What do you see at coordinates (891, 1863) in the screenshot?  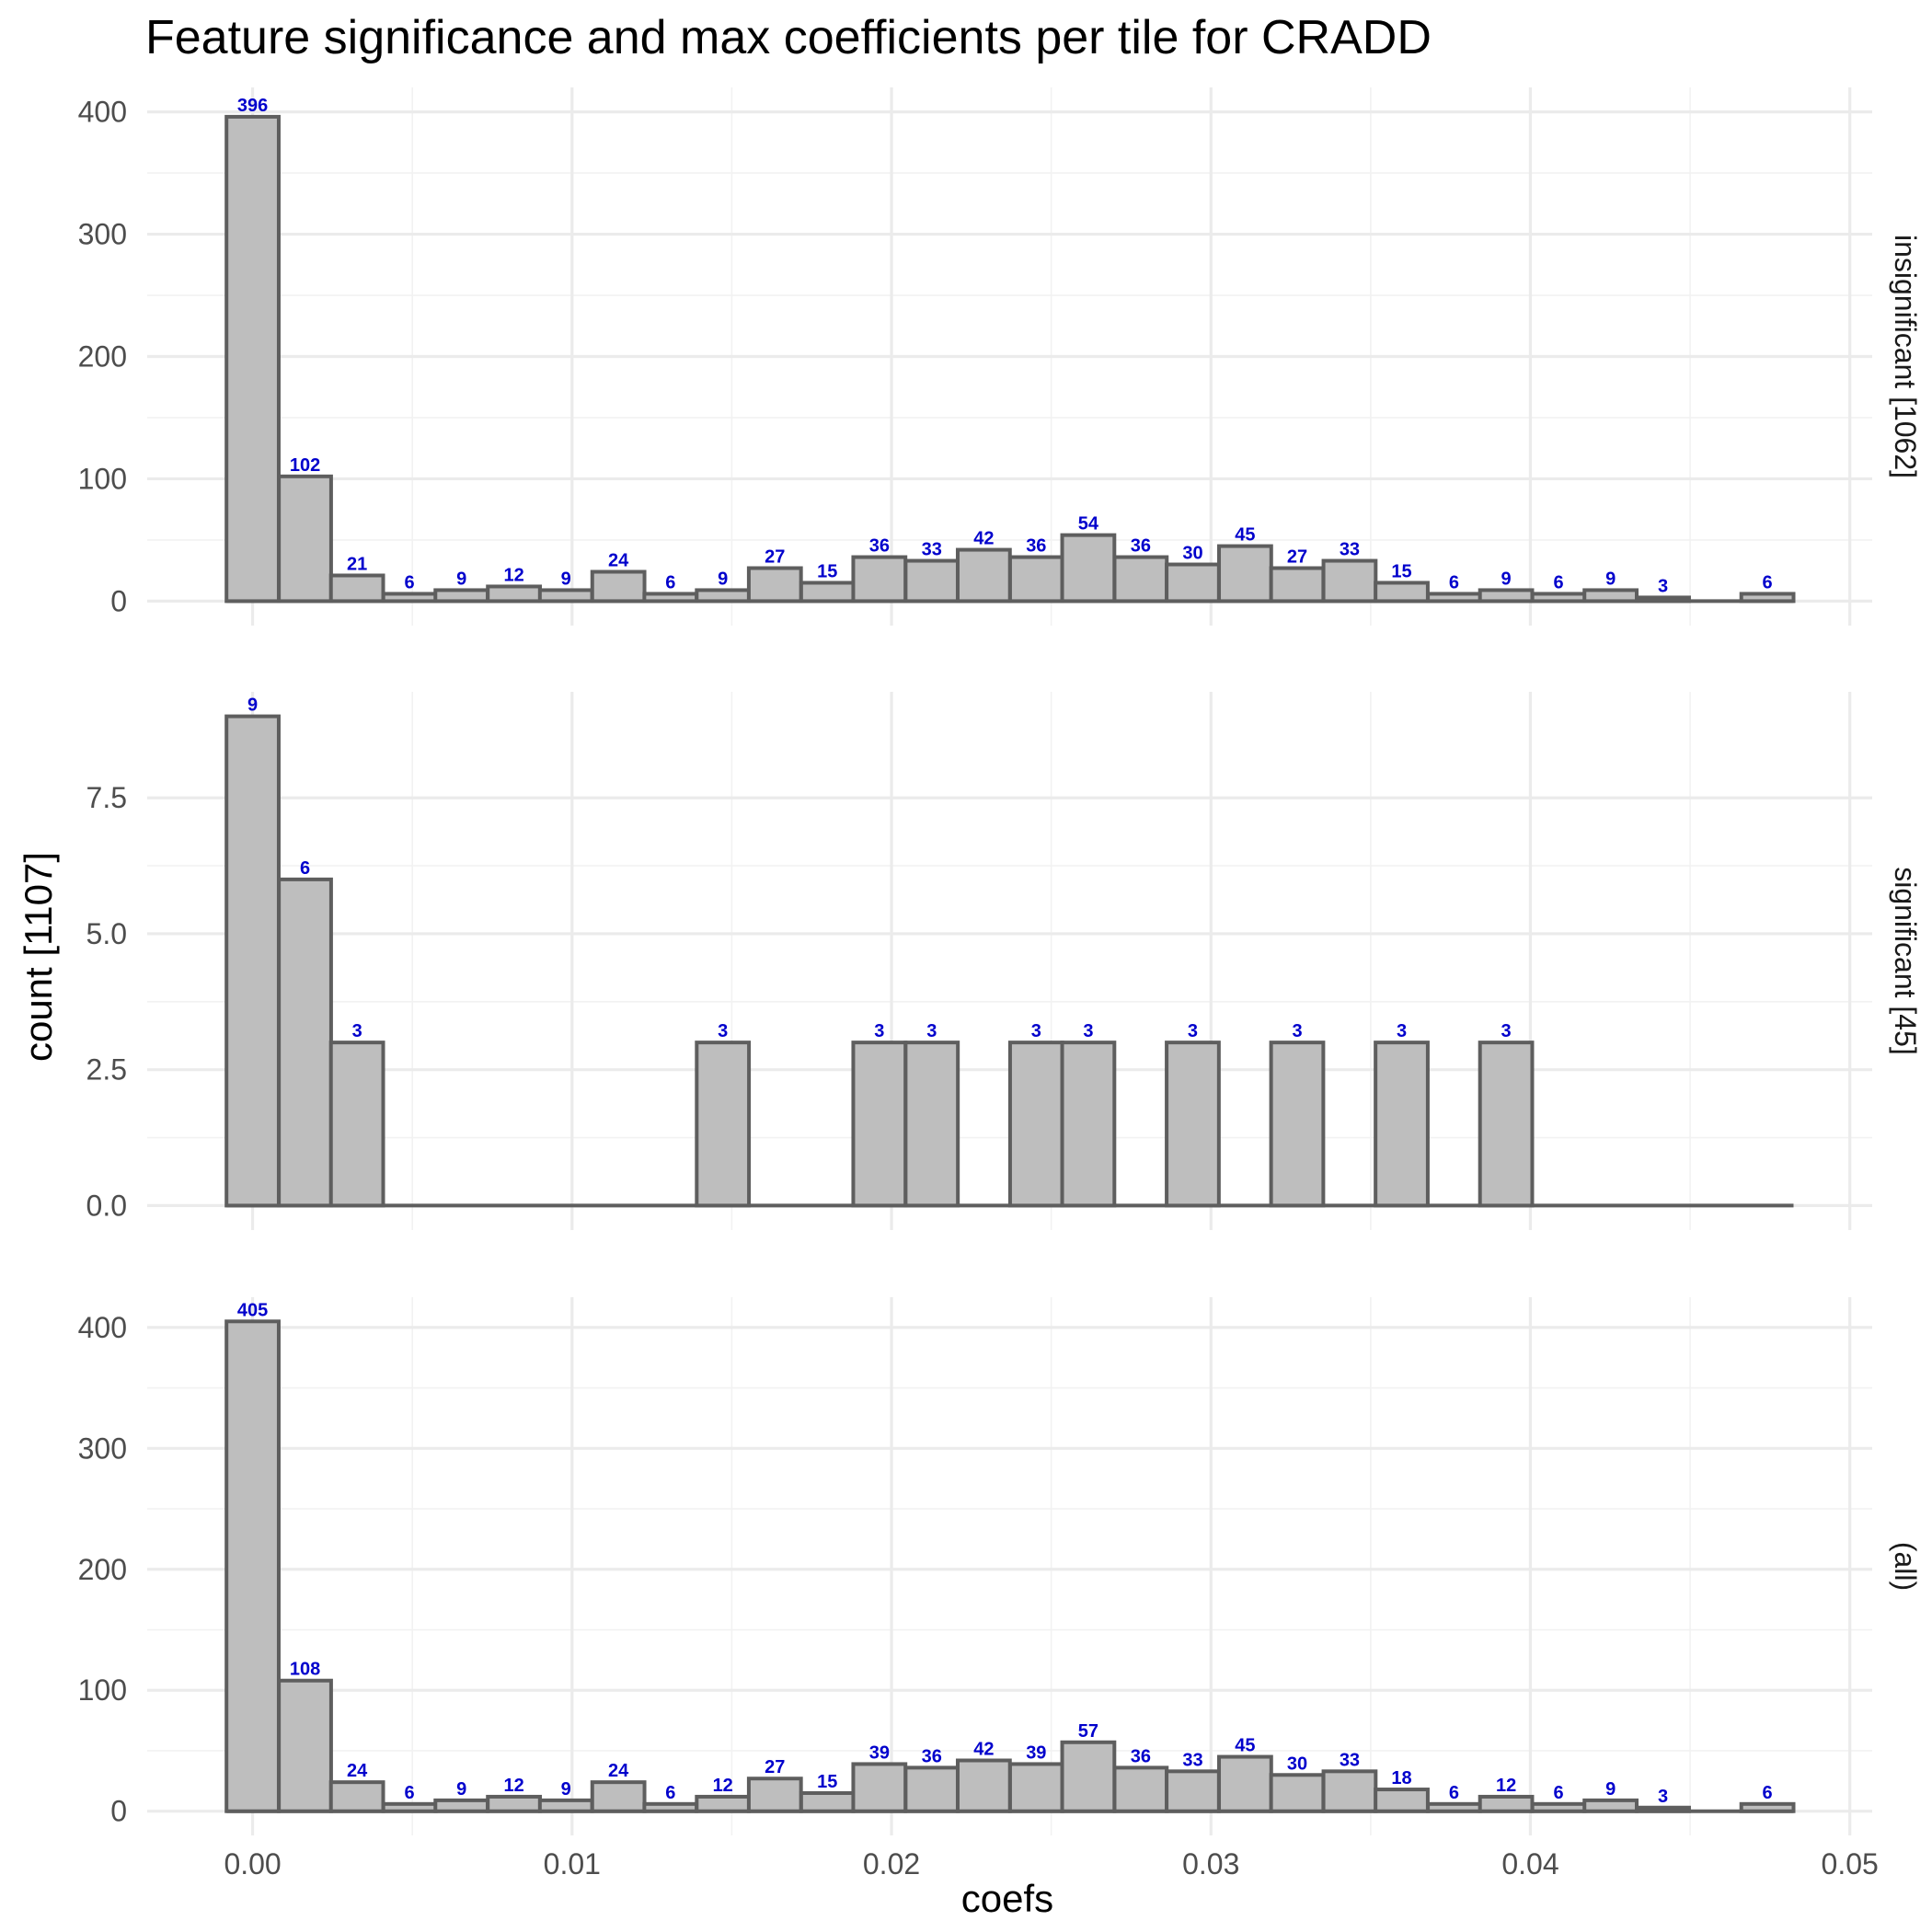 I see `x-tick-label: 0.02` at bounding box center [891, 1863].